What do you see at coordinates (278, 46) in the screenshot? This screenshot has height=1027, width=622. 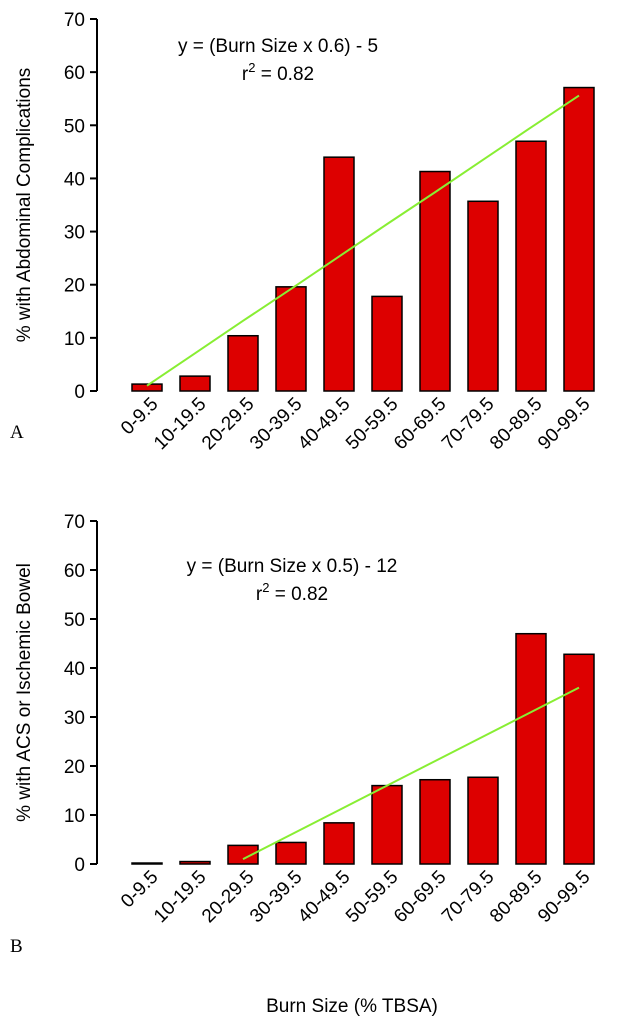 I see `equation: y = (Burn Size x 0.6) - 5` at bounding box center [278, 46].